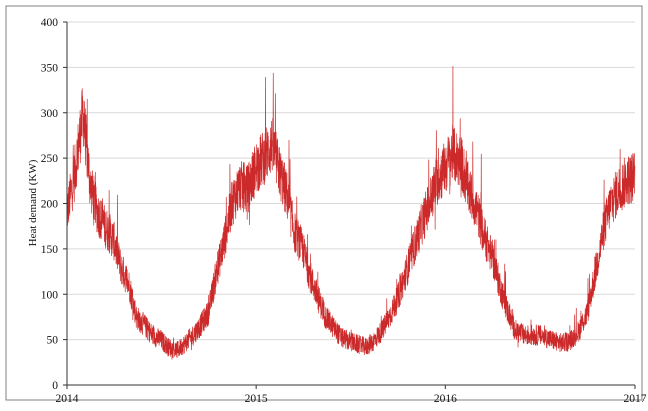  Describe the element at coordinates (50, 250) in the screenshot. I see `y-tick-label-150: 150` at that location.